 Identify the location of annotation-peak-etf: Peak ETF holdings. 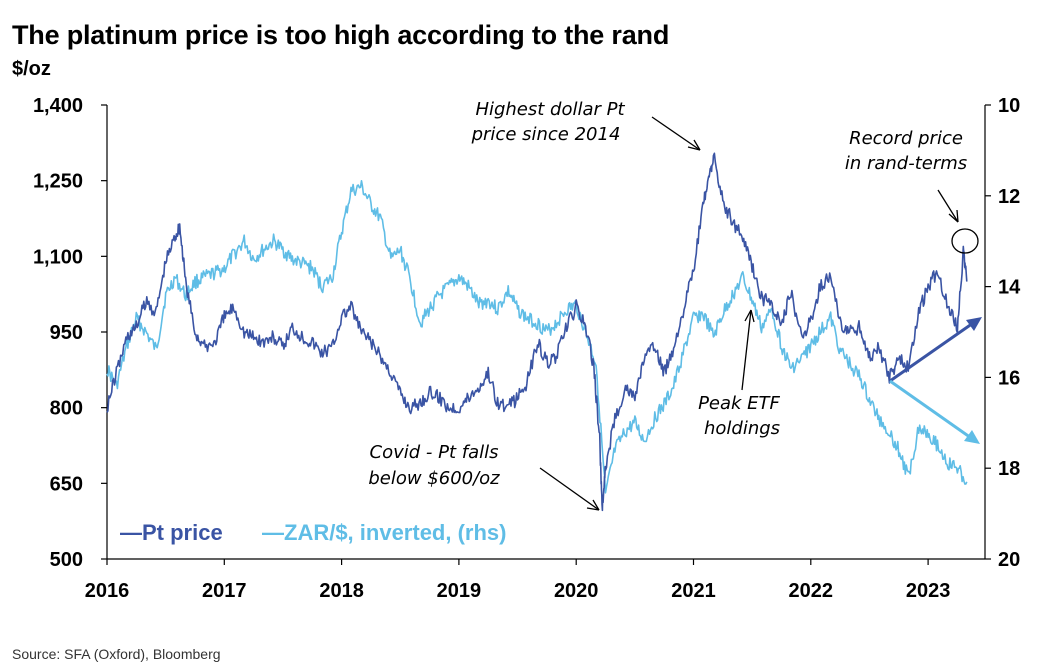
(739, 374).